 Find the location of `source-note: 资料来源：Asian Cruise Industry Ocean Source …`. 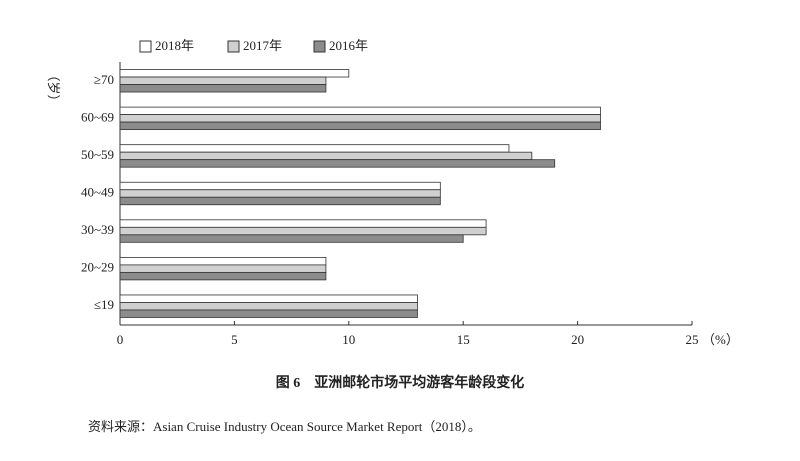

source-note: 资料来源：Asian Cruise Industry Ocean Source … is located at coordinates (284, 426).